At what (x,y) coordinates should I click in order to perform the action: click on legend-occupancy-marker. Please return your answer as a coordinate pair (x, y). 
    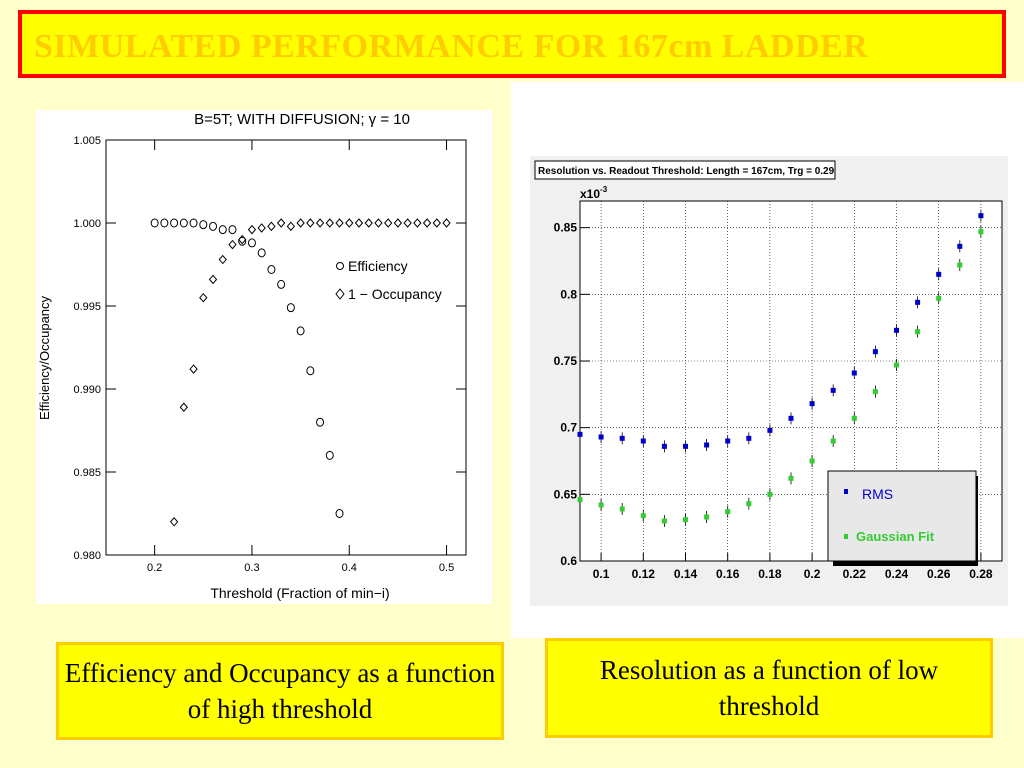
    Looking at the image, I should click on (340, 294).